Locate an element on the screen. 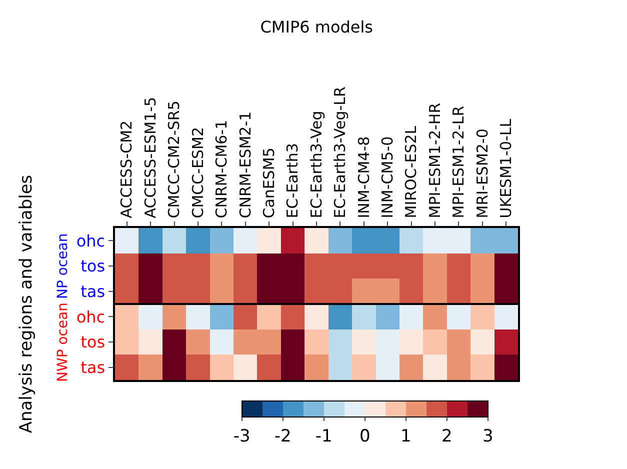 This screenshot has width=627, height=469. x-tick-label: UKESM1-0-LL is located at coordinates (506, 168).